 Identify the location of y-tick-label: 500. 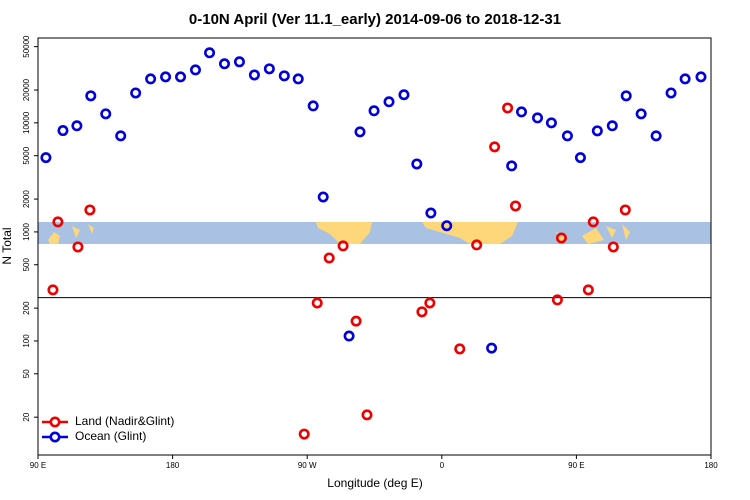
(26, 265).